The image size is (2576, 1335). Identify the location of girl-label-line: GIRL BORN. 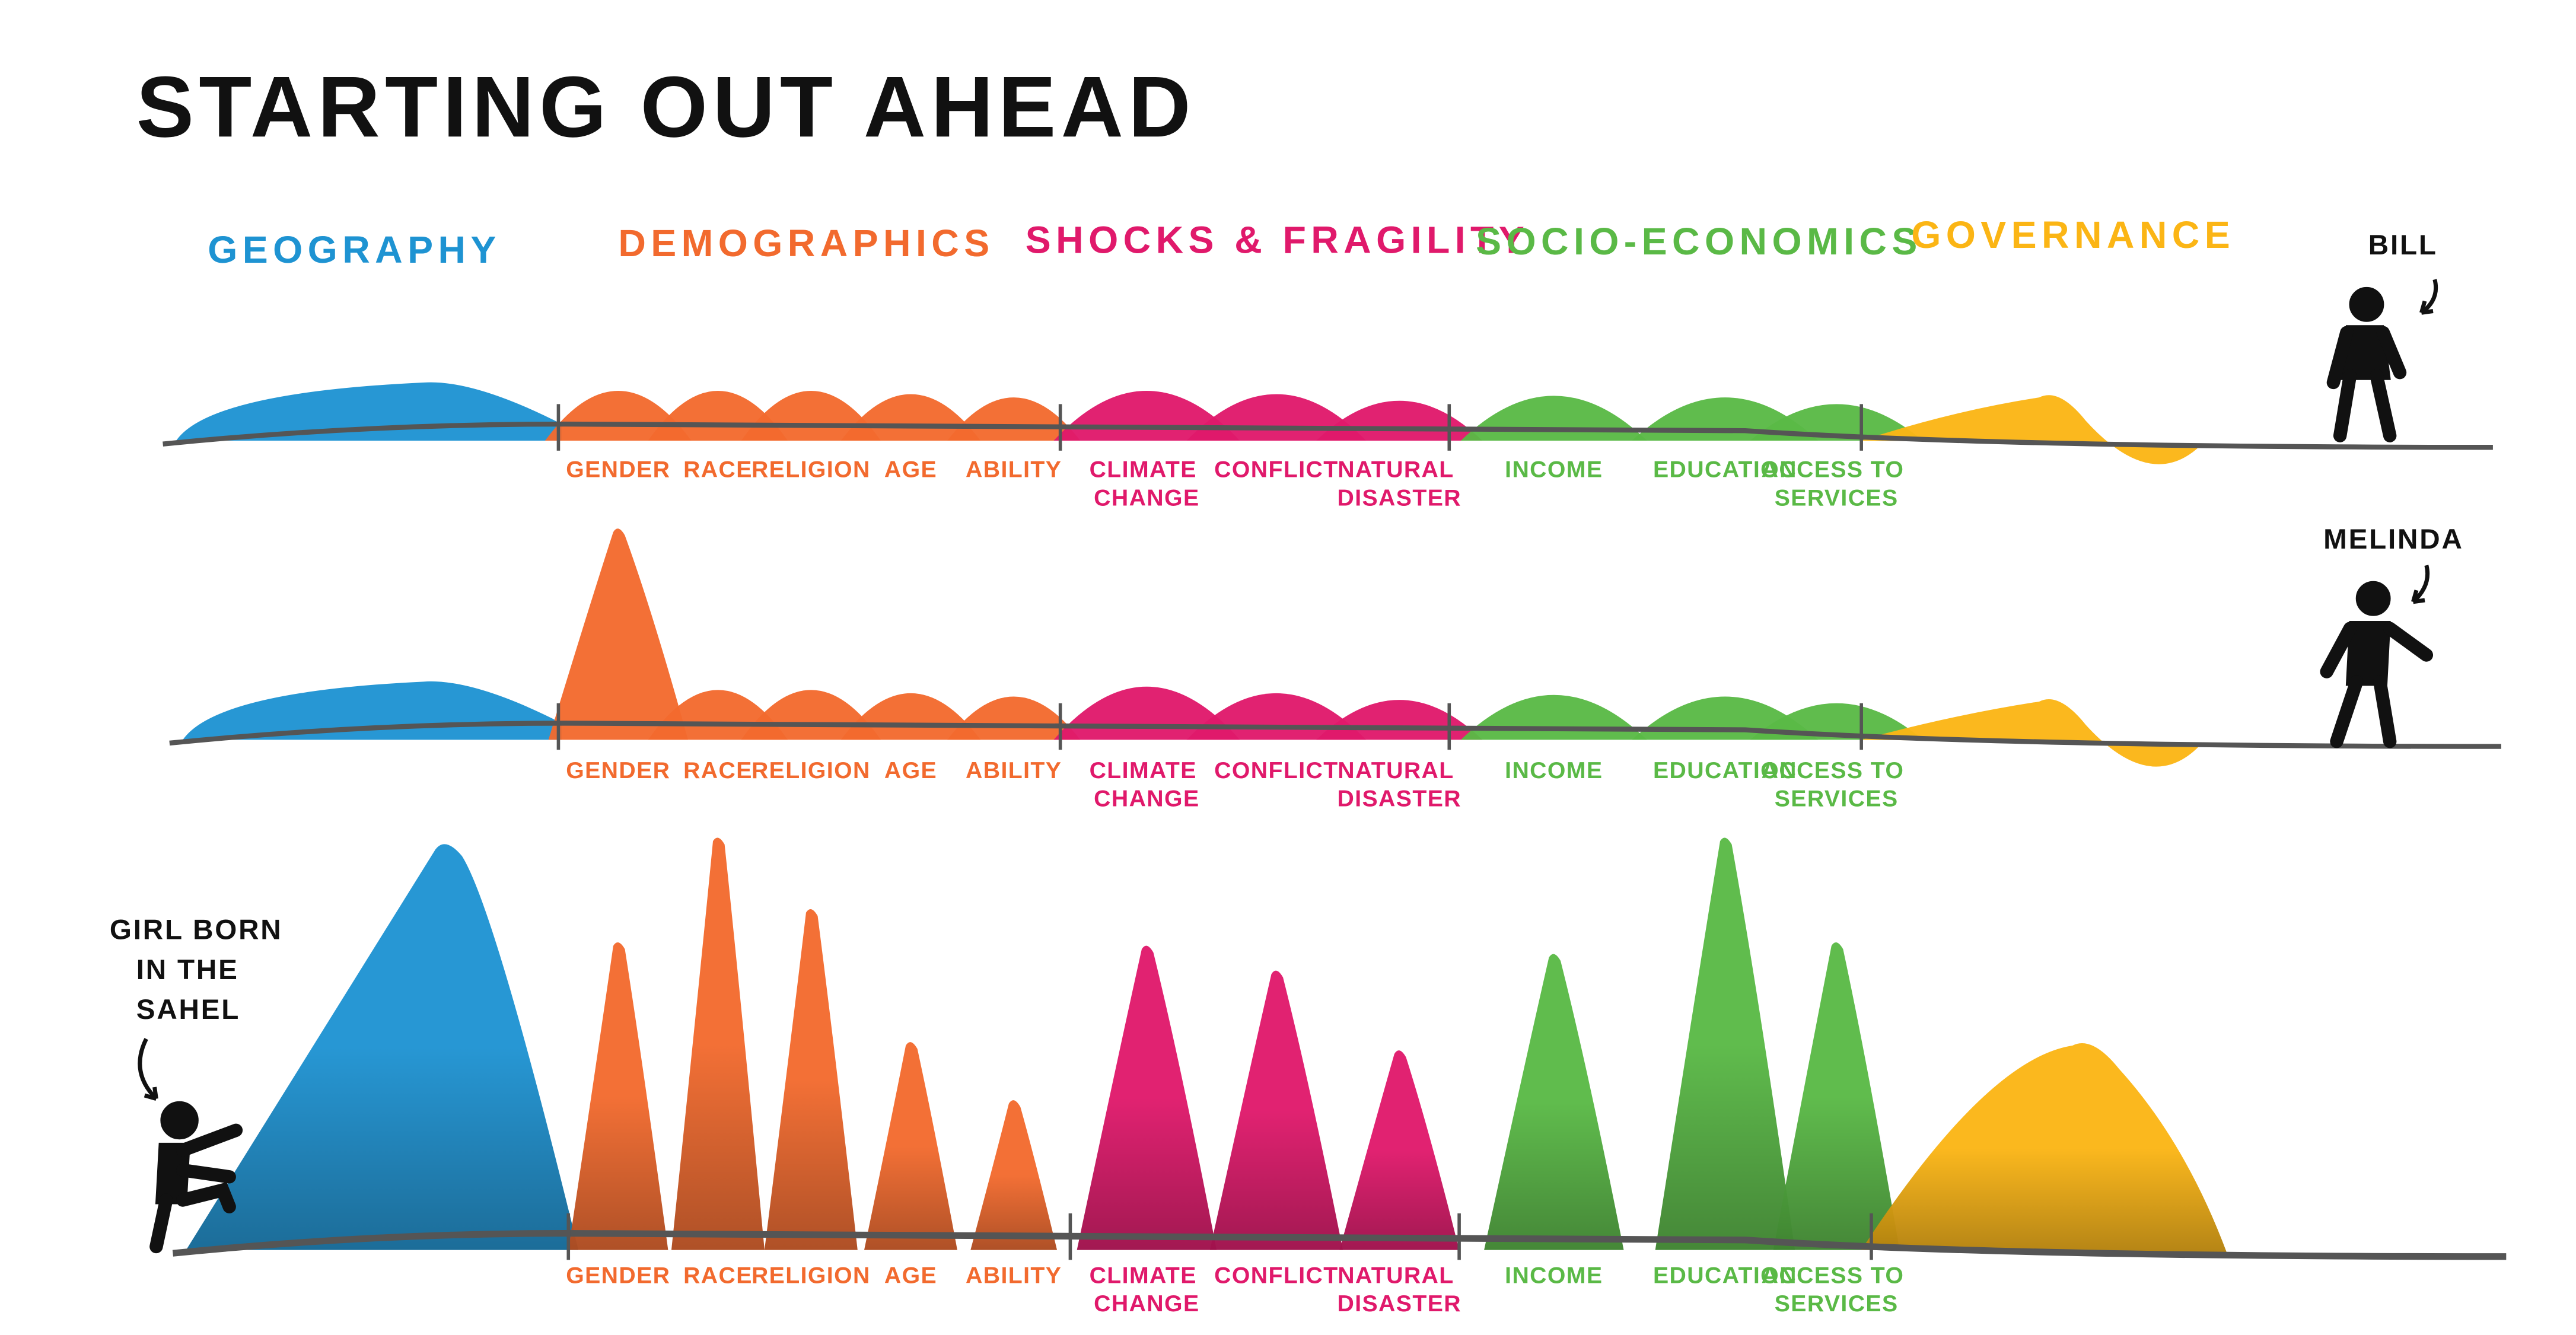
(201, 930).